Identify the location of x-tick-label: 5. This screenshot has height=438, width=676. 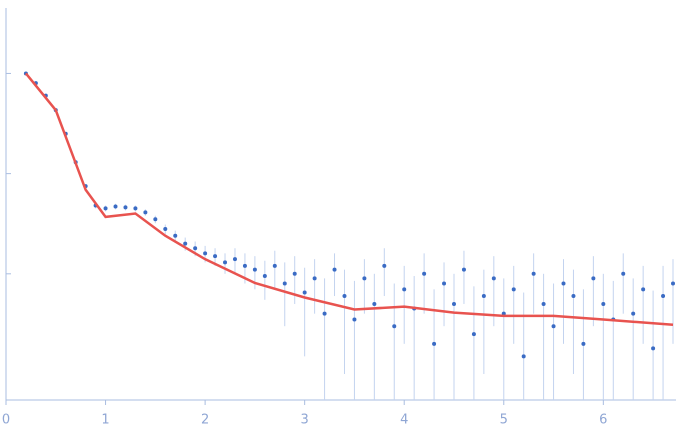
(504, 420).